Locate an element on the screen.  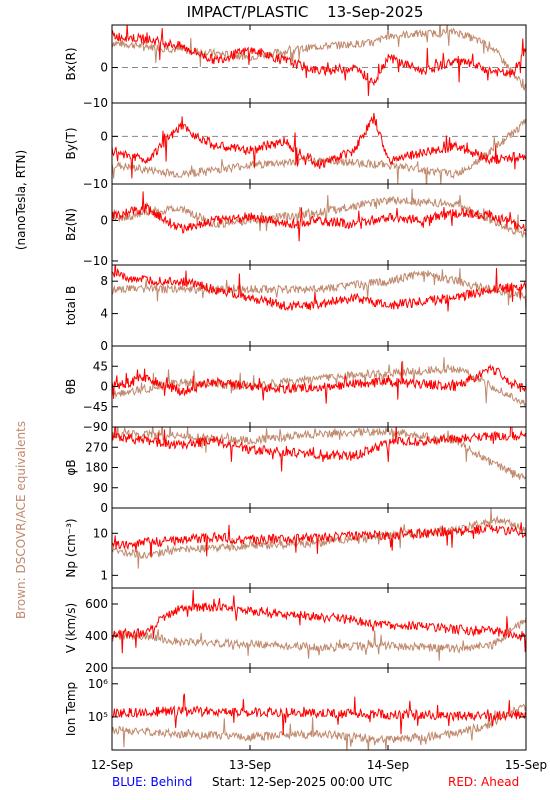
panel-bz-ylabel: Bz(N) is located at coordinates (71, 224).